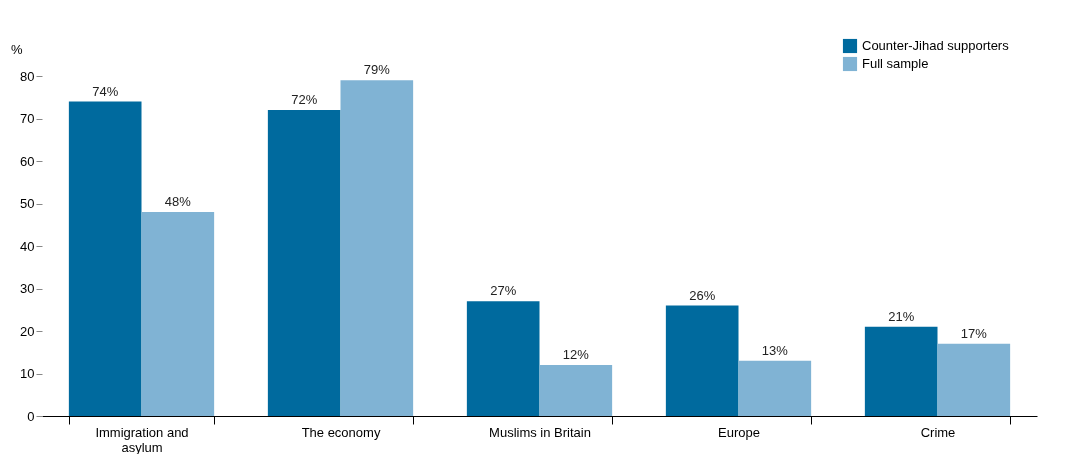 This screenshot has width=1073, height=462. What do you see at coordinates (27, 246) in the screenshot?
I see `y-tick-label: 40` at bounding box center [27, 246].